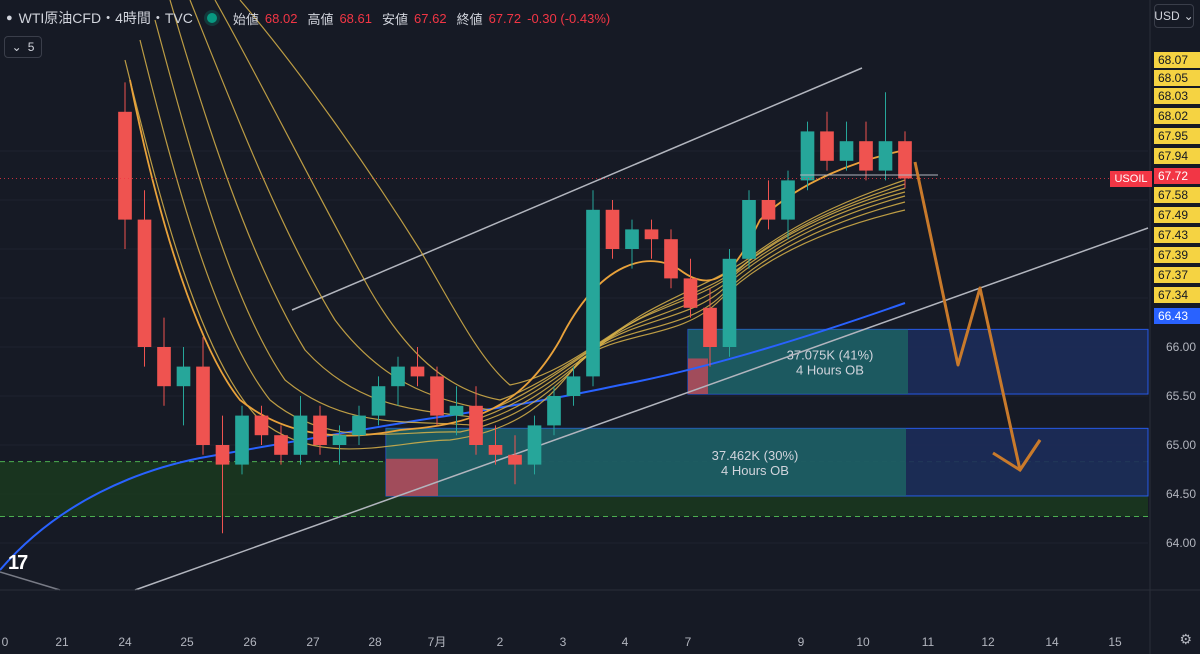 The width and height of the screenshot is (1200, 654). What do you see at coordinates (1052, 642) in the screenshot?
I see `time-tick: 14` at bounding box center [1052, 642].